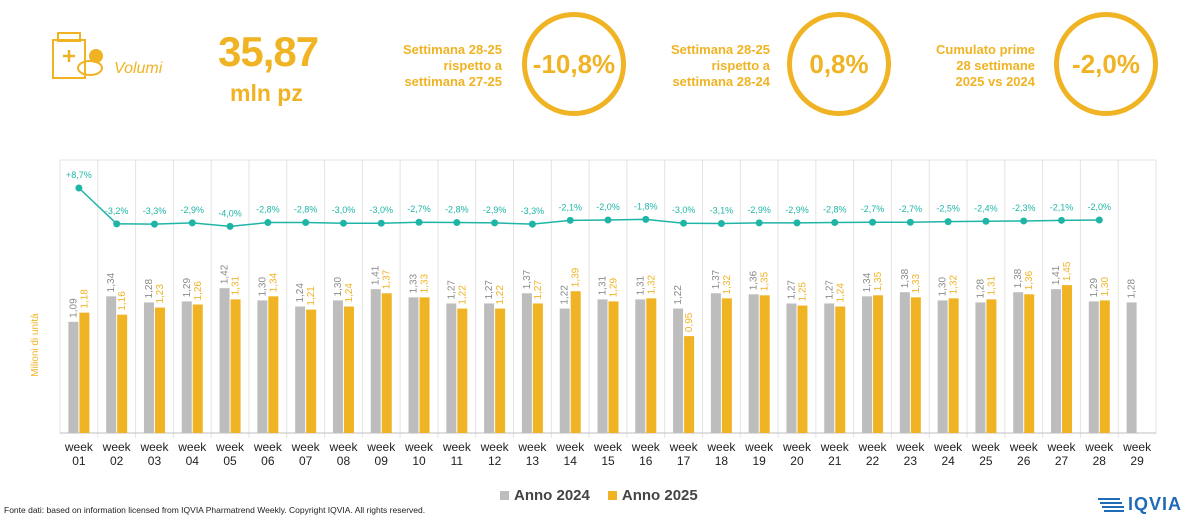 The image size is (1203, 517). What do you see at coordinates (576, 277) in the screenshot?
I see `data-label-2025: 1,39` at bounding box center [576, 277].